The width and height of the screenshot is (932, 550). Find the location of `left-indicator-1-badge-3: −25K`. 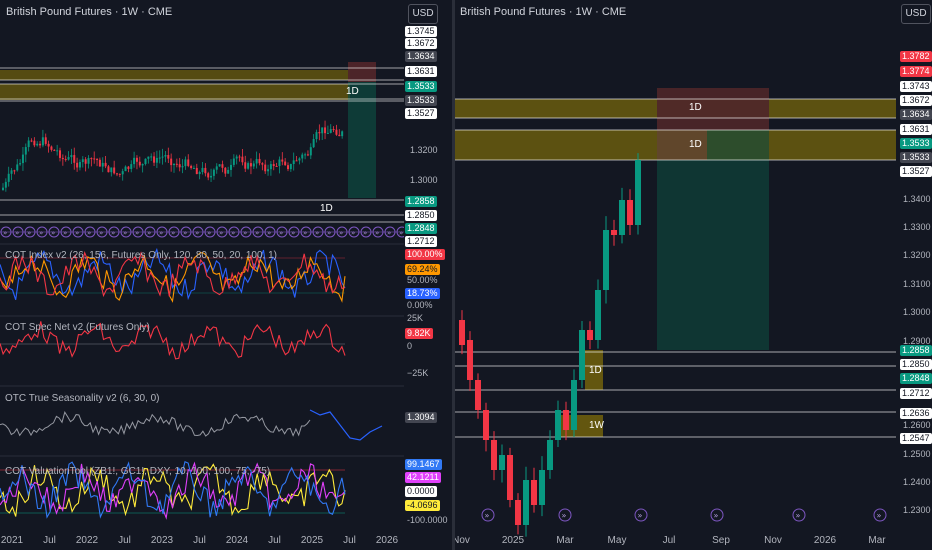

left-indicator-1-badge-3: −25K is located at coordinates (418, 373).